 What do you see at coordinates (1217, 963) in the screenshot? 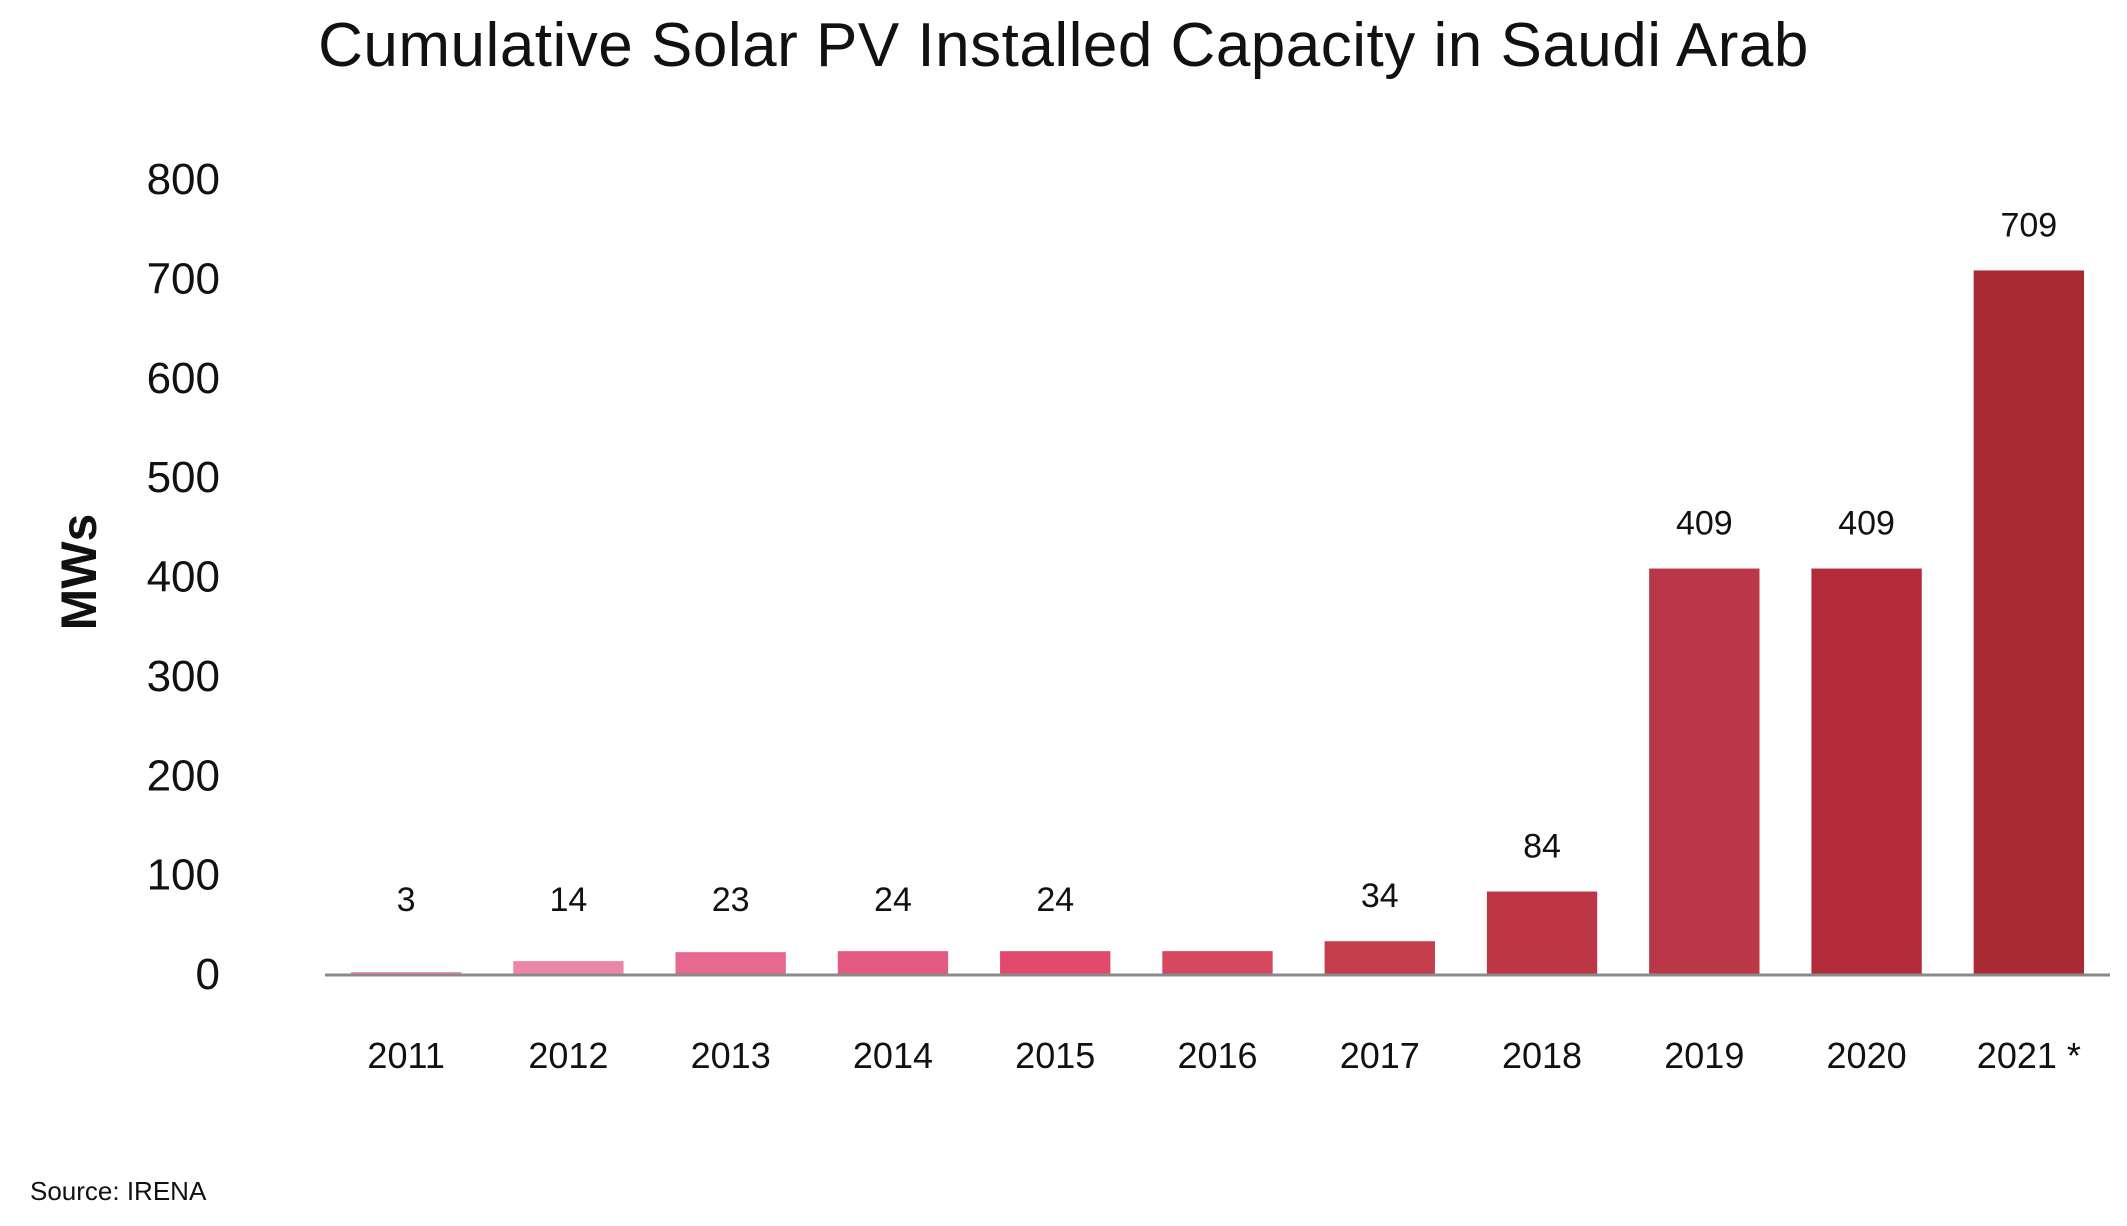
I see `bar-2016` at bounding box center [1217, 963].